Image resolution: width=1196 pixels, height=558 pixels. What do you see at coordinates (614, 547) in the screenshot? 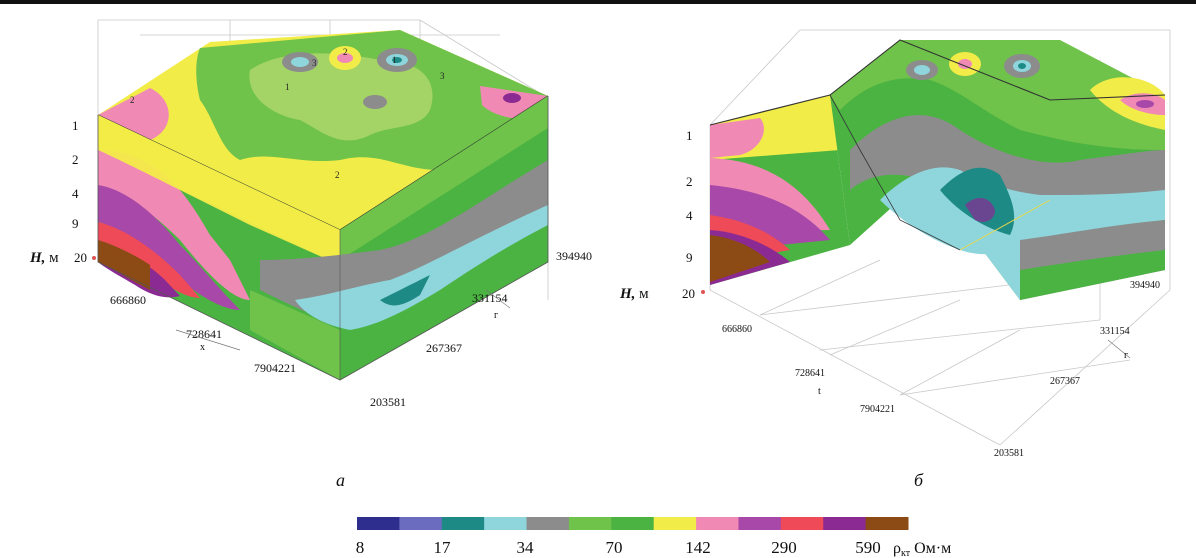
I see `colorbar-tick: 70` at bounding box center [614, 547].